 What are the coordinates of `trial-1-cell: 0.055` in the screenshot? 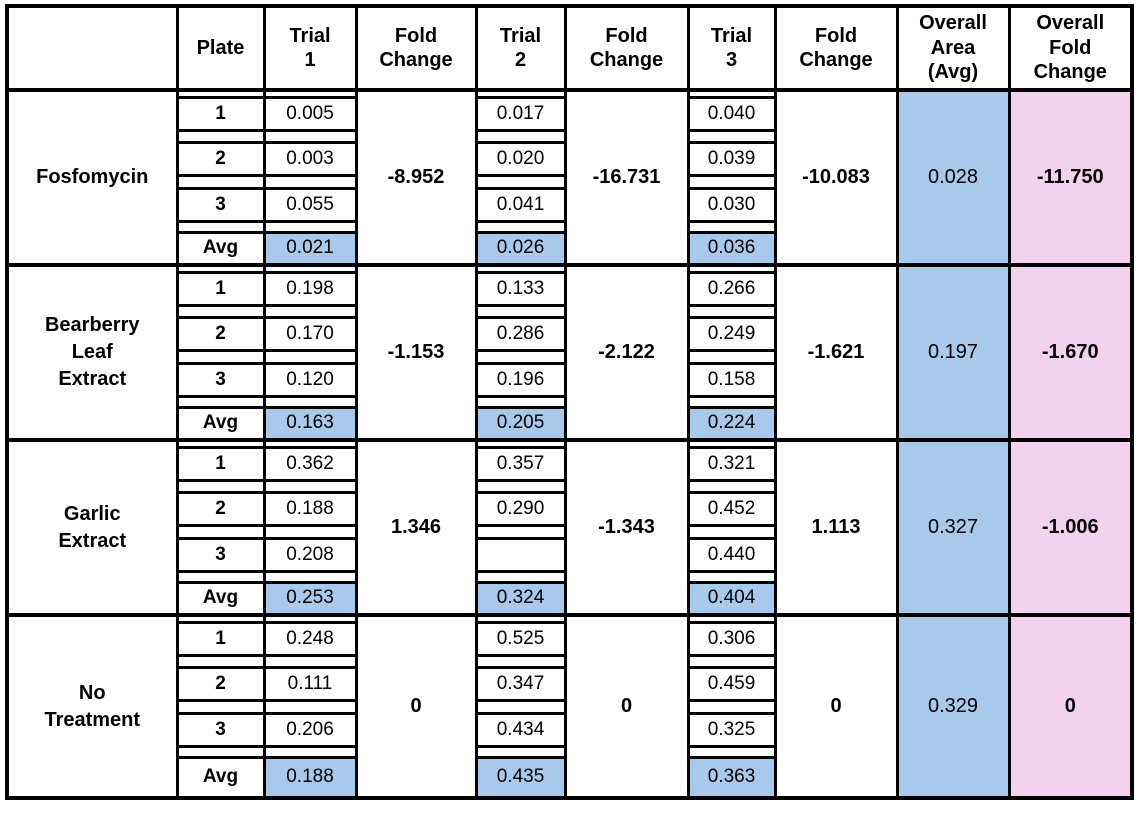 It's located at (310, 205).